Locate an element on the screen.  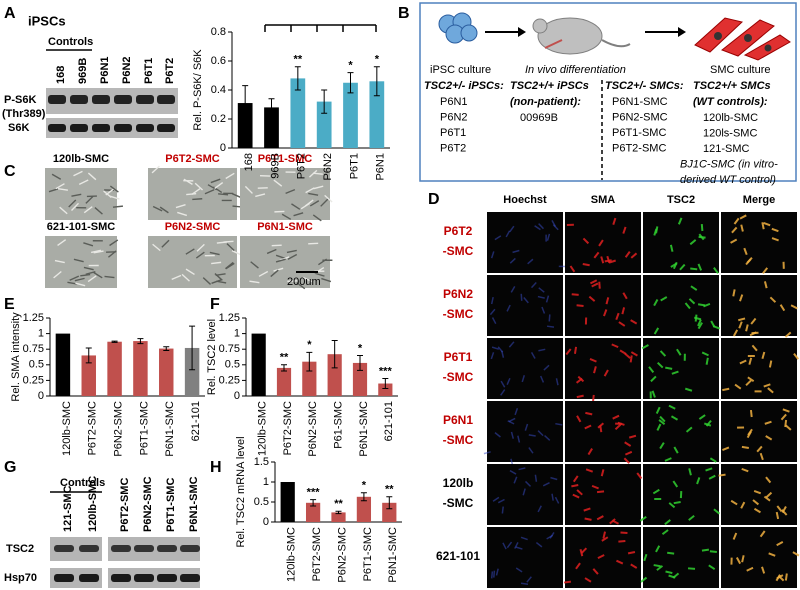
panel-label: E is located at coordinates (9, 304).